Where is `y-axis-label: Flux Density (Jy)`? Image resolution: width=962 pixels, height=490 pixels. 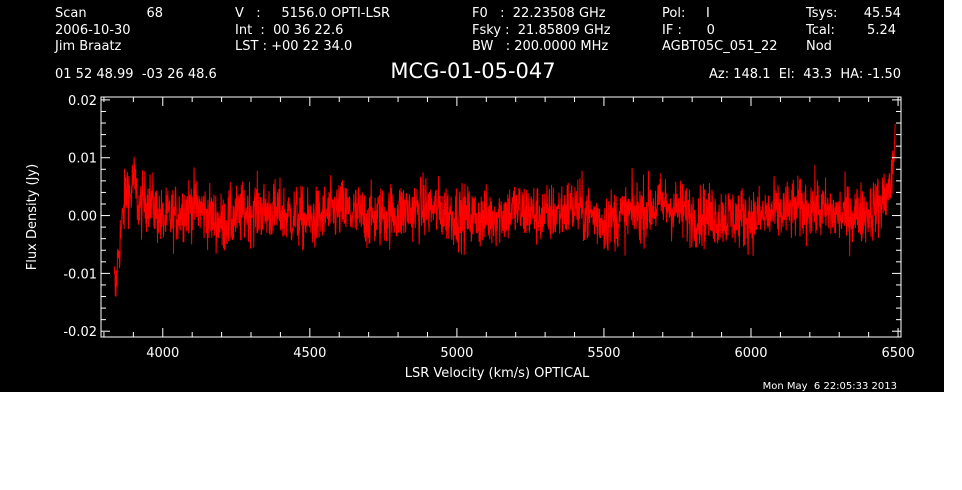
y-axis-label: Flux Density (Jy) is located at coordinates (32, 217).